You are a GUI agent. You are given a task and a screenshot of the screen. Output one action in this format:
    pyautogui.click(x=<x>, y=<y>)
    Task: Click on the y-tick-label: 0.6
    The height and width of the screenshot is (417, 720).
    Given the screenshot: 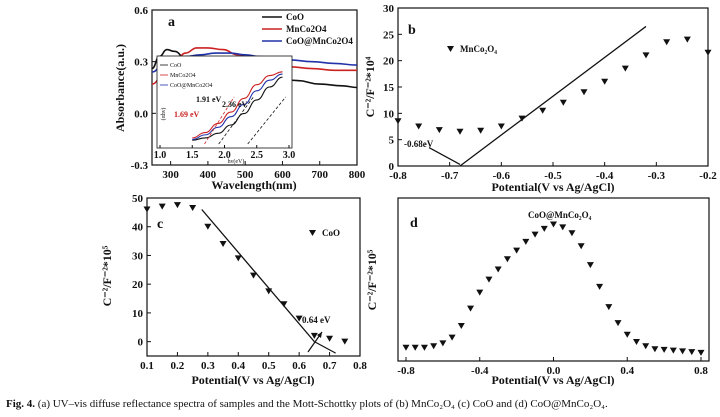 What is the action you would take?
    pyautogui.click(x=141, y=11)
    